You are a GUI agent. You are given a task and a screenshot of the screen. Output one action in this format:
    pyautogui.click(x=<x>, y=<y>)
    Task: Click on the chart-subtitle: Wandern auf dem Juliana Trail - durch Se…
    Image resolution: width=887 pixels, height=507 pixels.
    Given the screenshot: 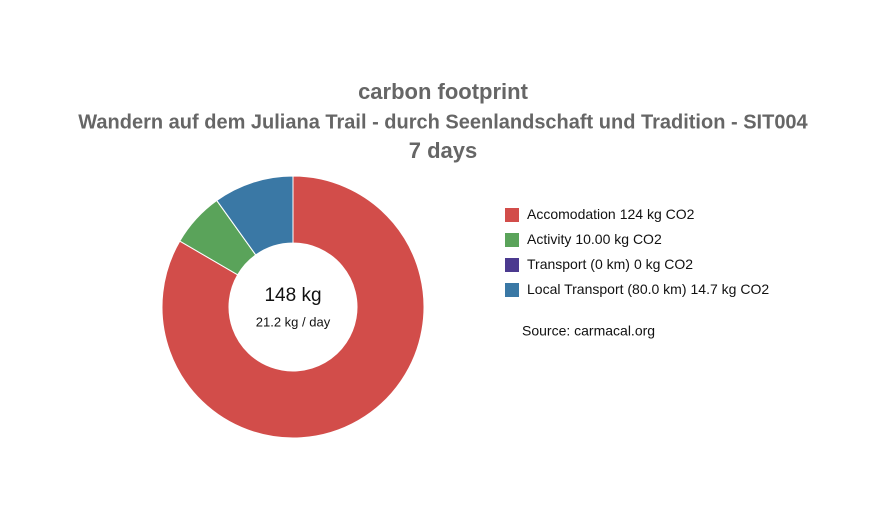 What is the action you would take?
    pyautogui.click(x=443, y=122)
    